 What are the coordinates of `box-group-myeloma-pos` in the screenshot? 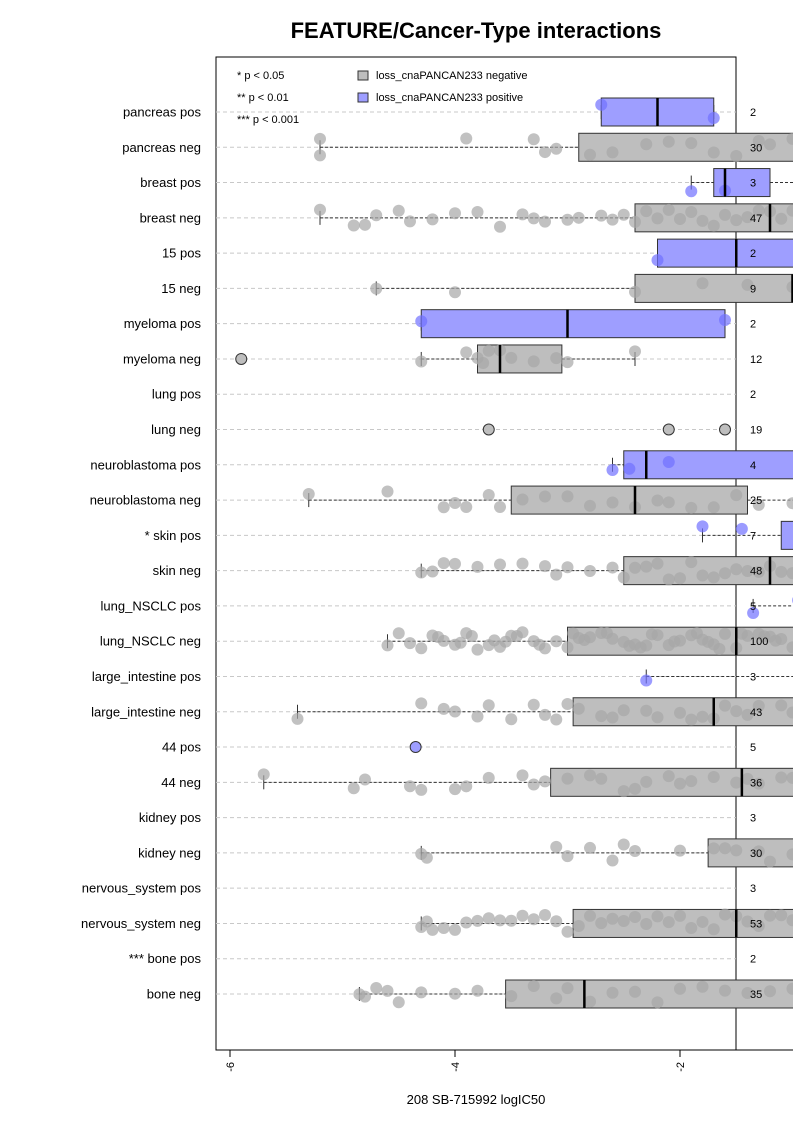 It's located at (573, 324).